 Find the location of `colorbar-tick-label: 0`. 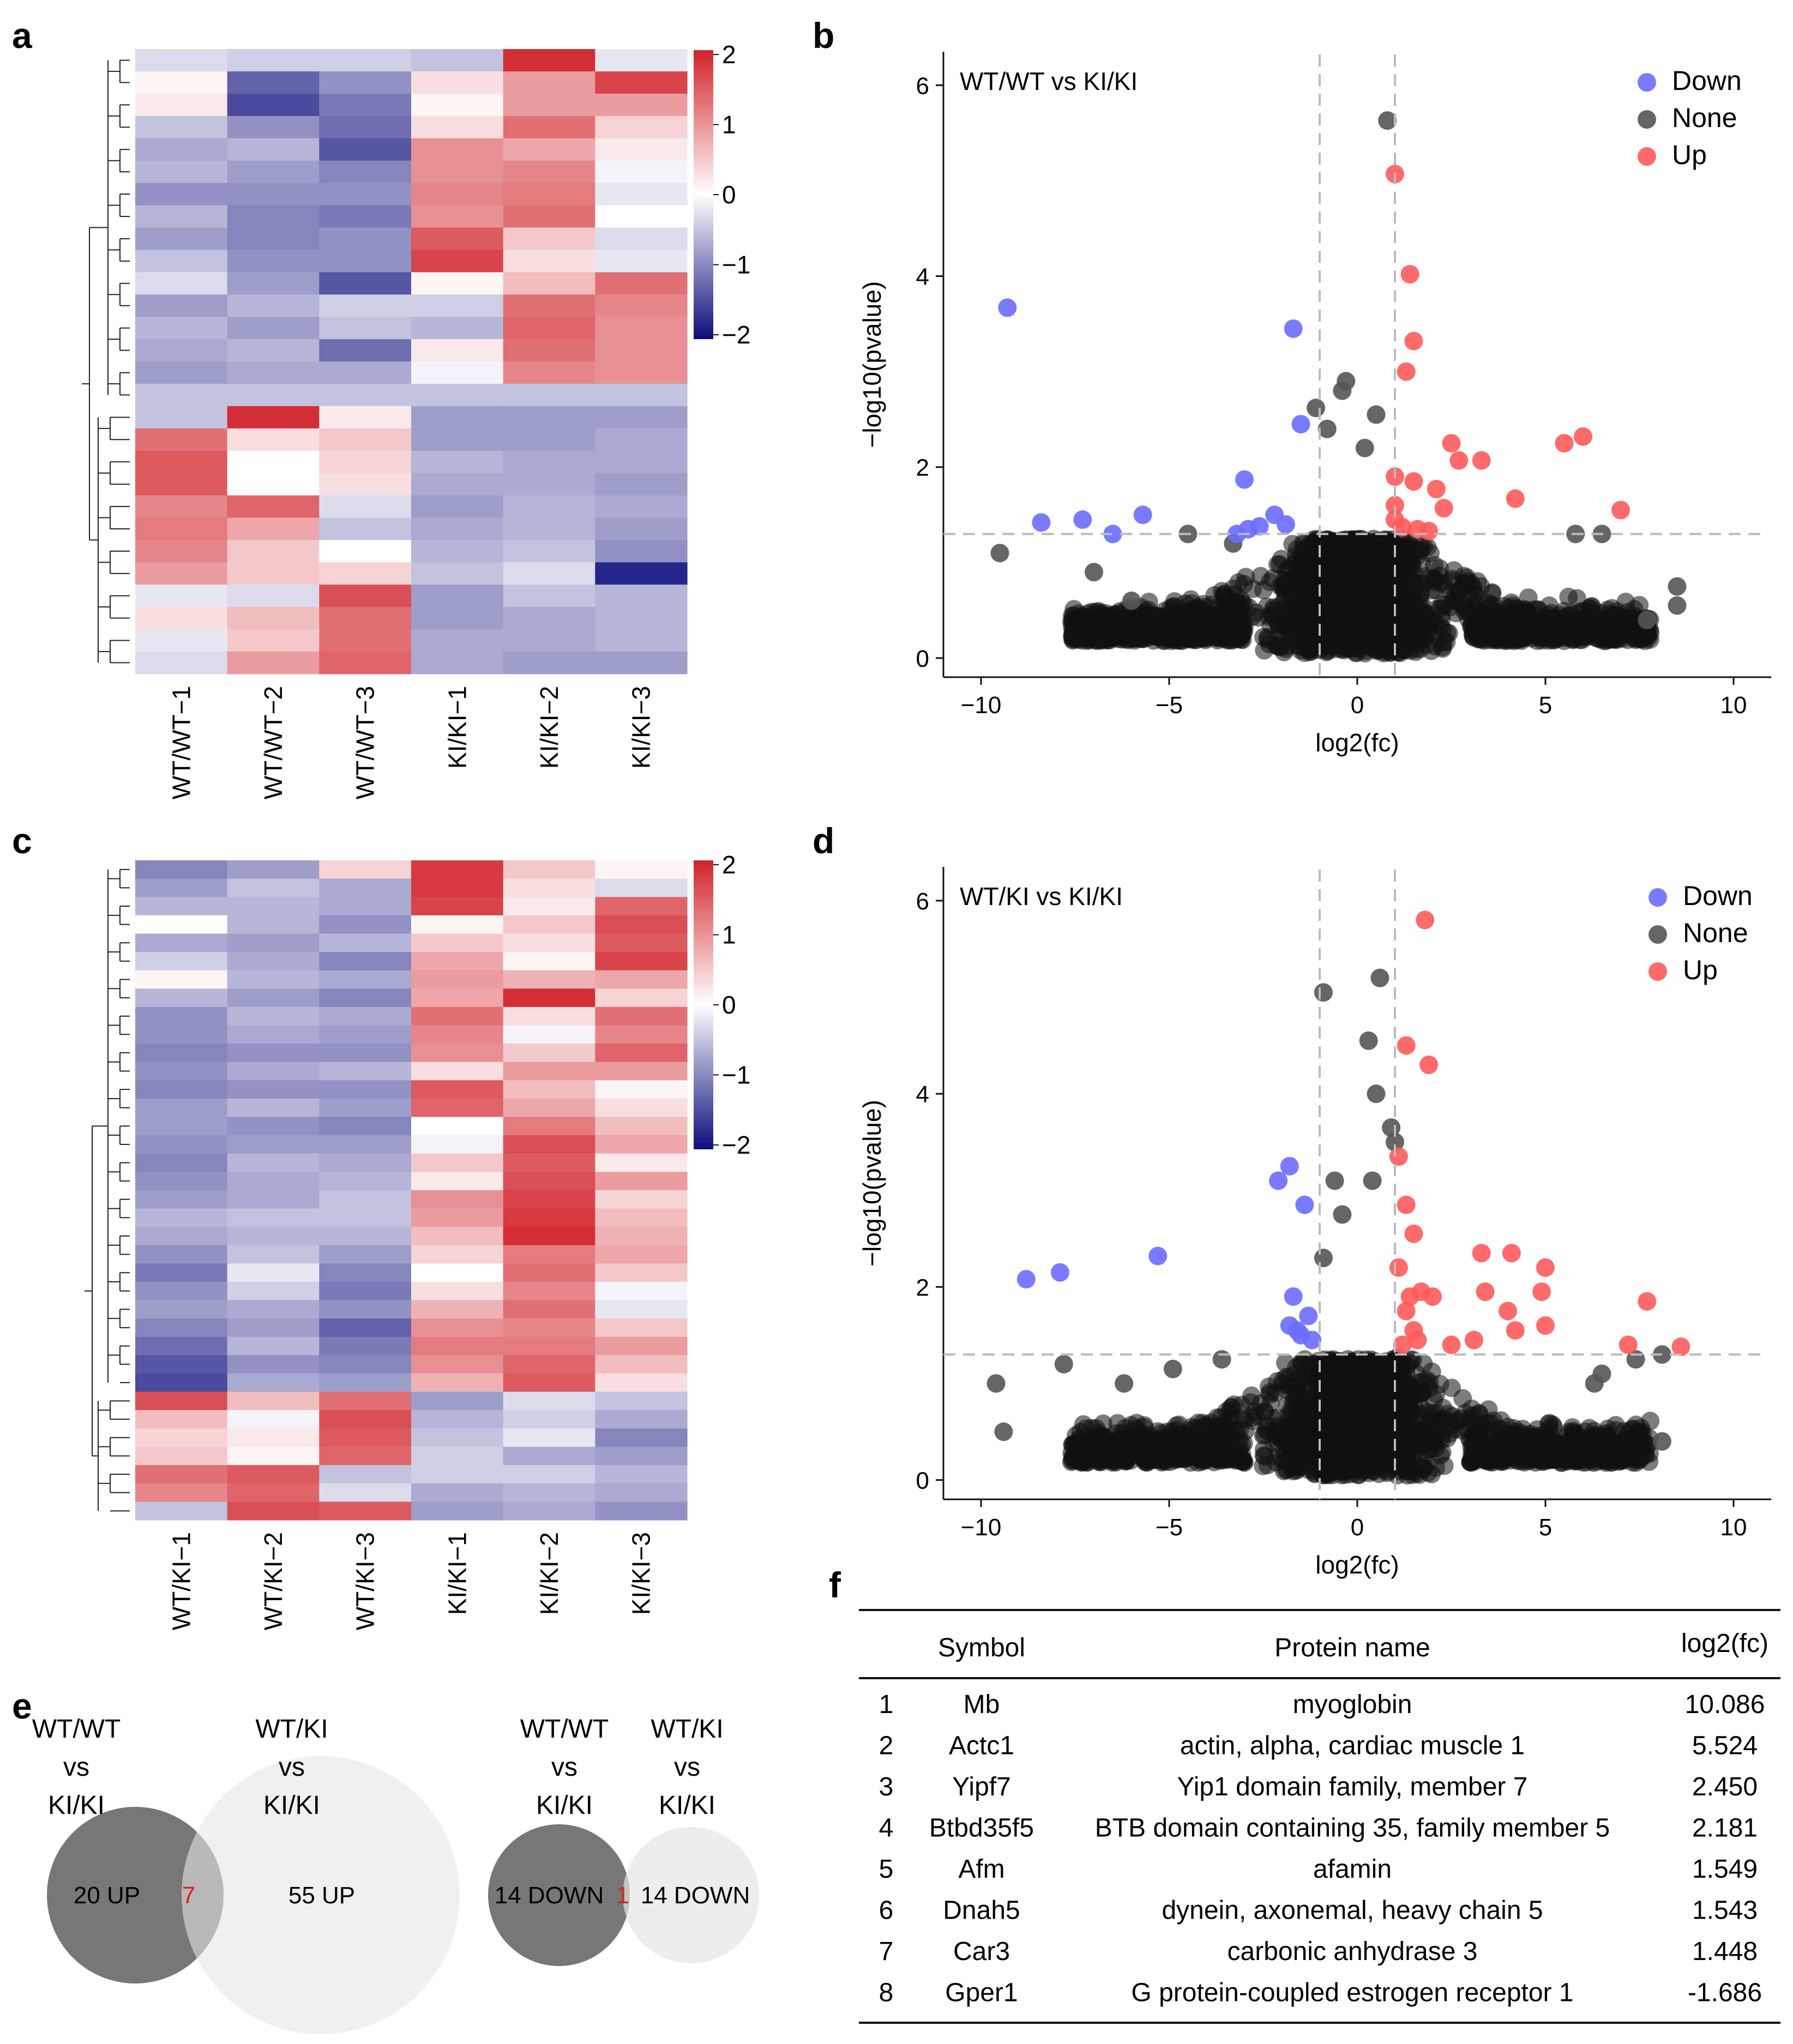

colorbar-tick-label: 0 is located at coordinates (729, 1005).